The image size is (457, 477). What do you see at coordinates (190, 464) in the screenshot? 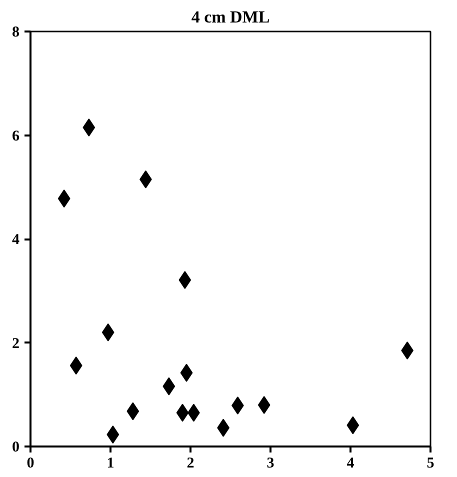
I see `x-tick-label: 2` at bounding box center [190, 464].